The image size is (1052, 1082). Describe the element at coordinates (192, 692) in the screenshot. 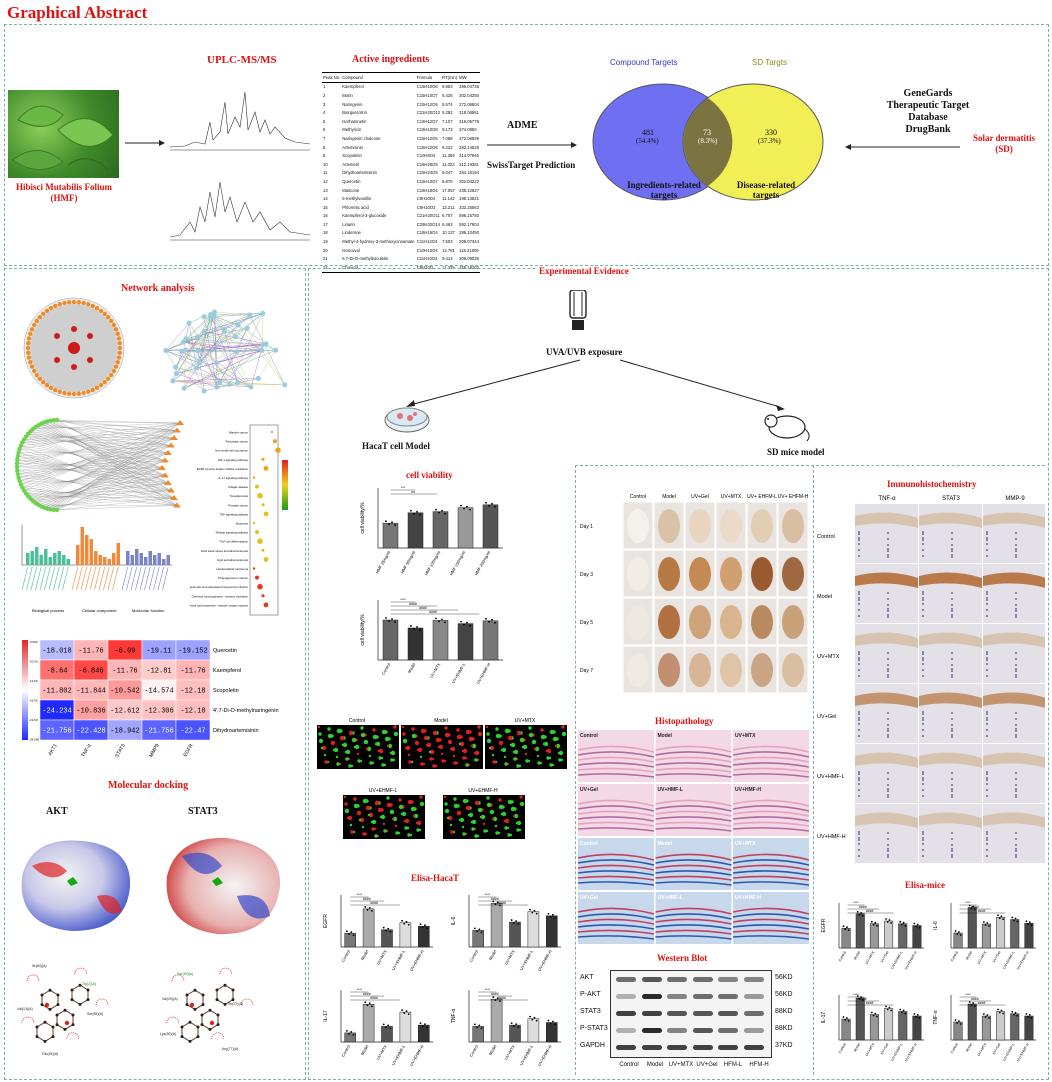

I see `label: -12.18` at that location.